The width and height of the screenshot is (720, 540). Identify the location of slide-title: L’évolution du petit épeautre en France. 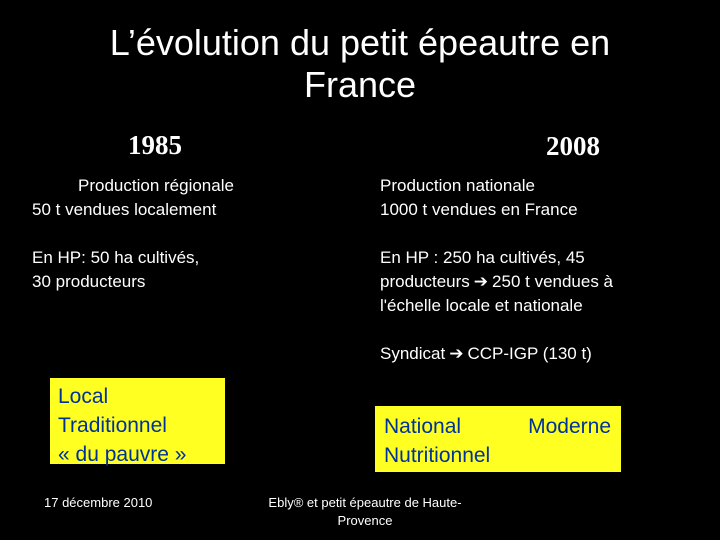
(360, 63).